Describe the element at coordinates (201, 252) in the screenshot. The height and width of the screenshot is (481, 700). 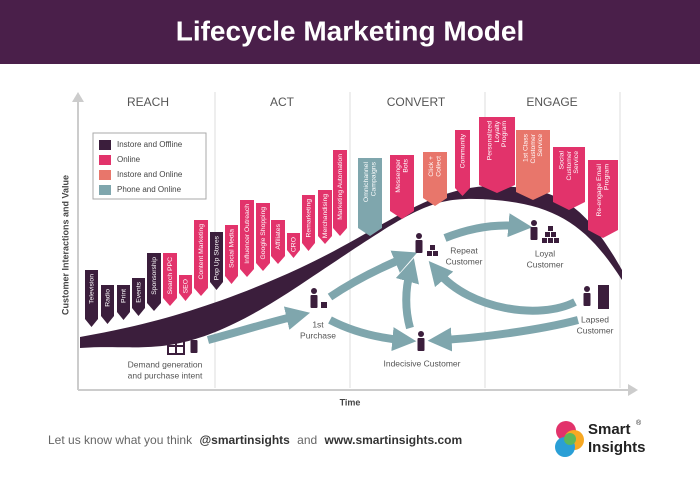
I see `flag-label: Content Marketing` at that location.